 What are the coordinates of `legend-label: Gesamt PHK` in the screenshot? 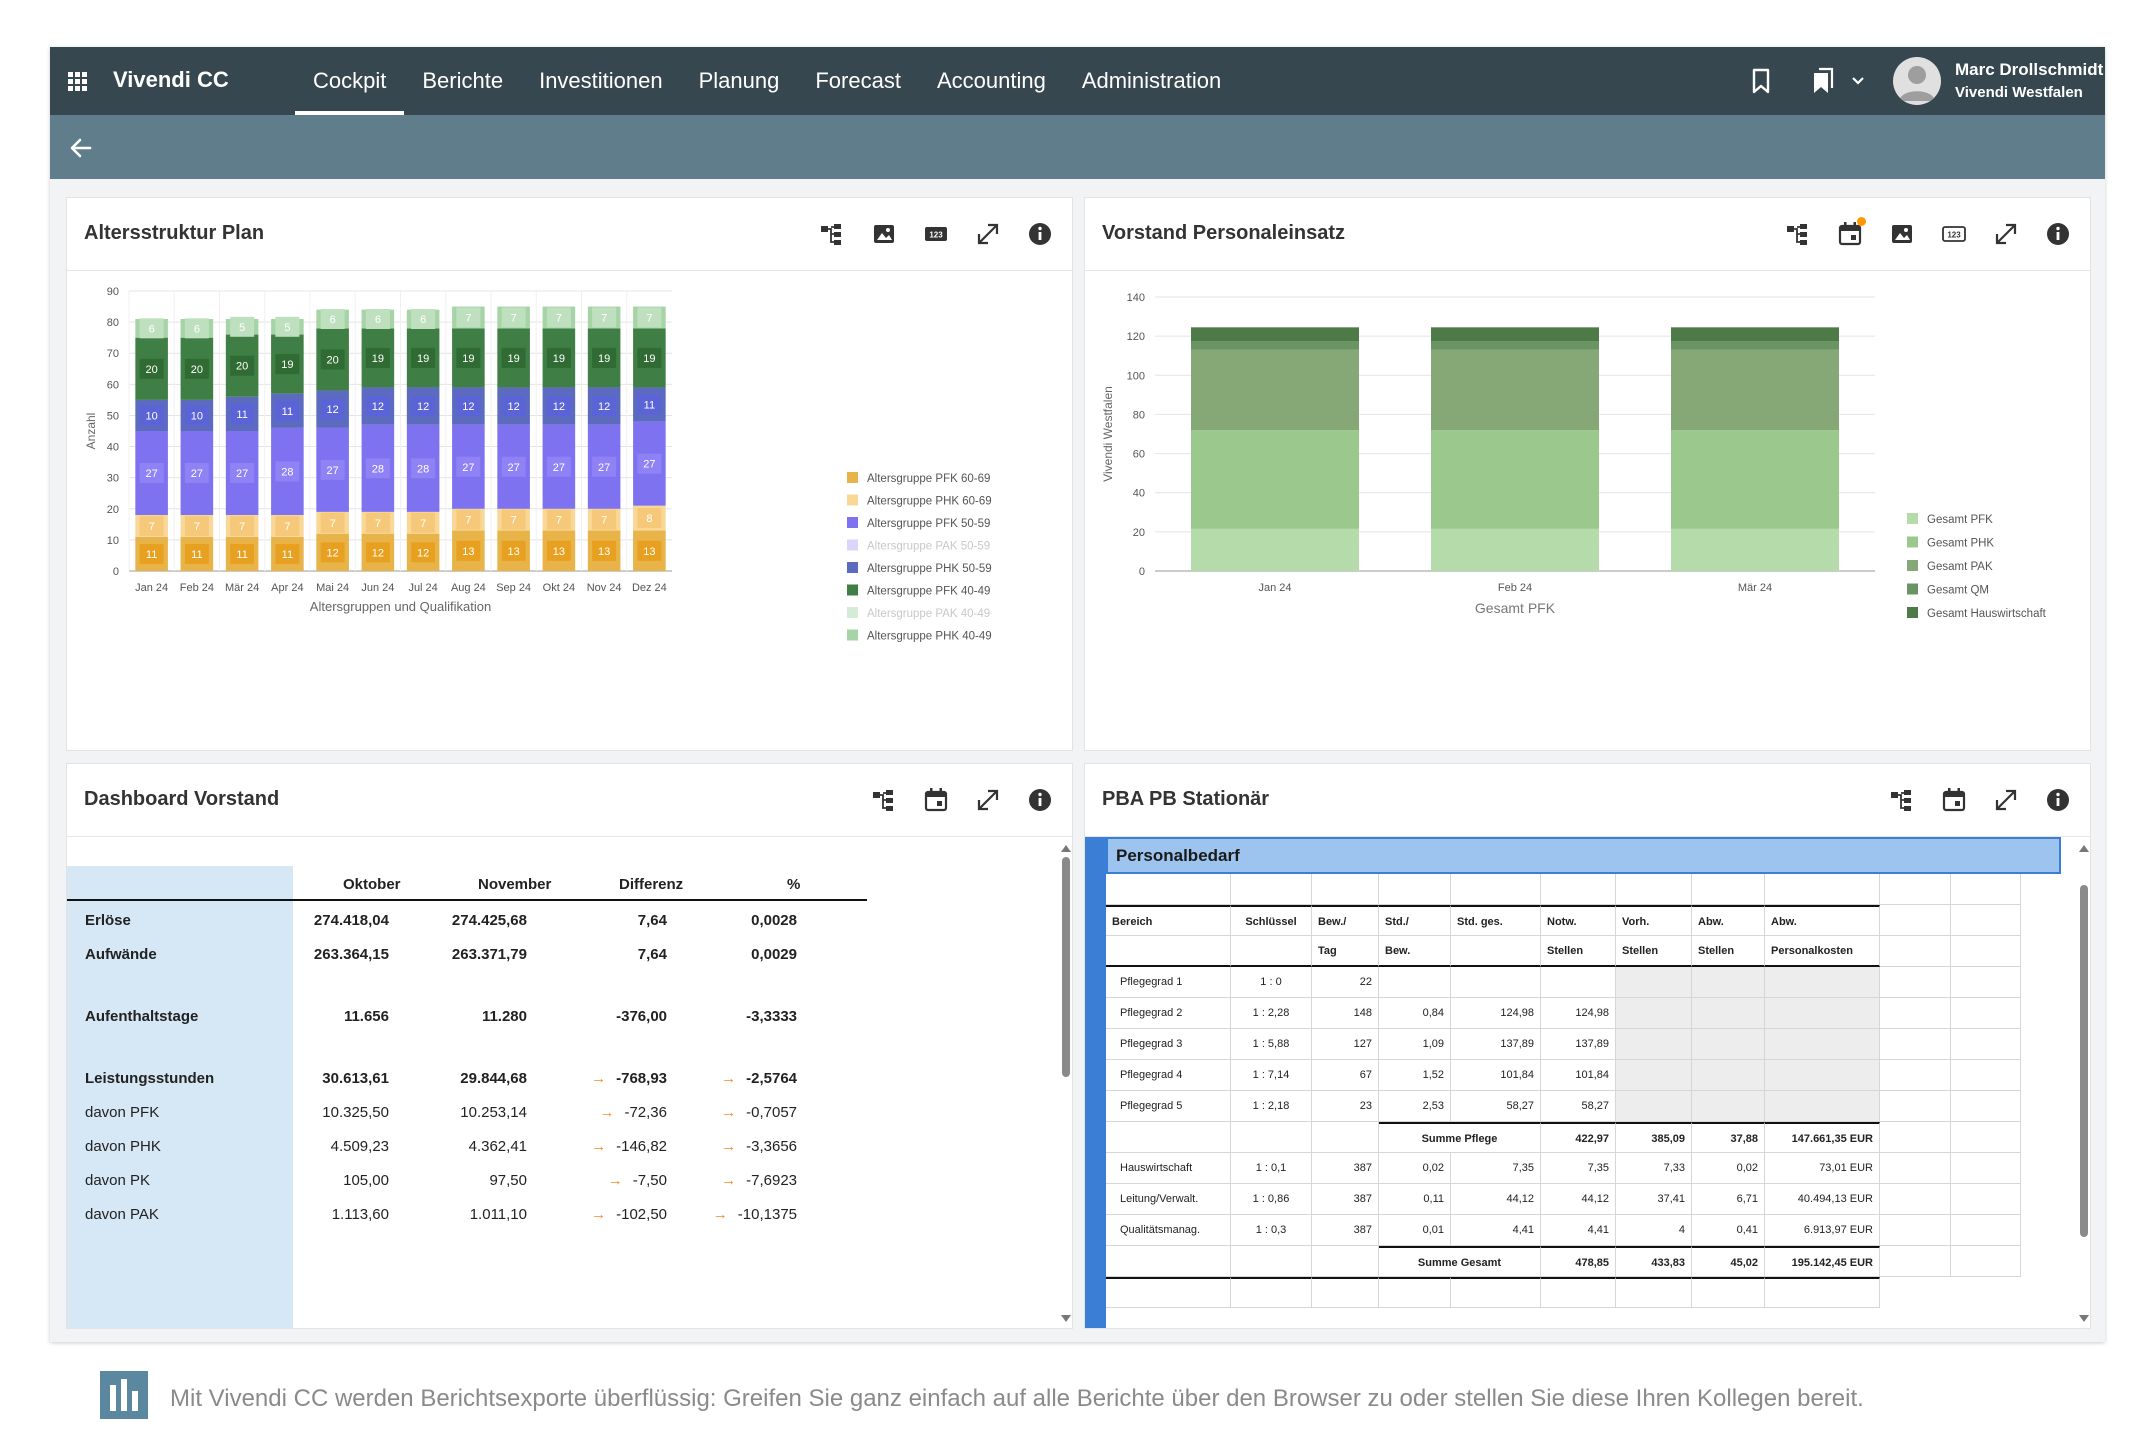 It's located at (1960, 544).